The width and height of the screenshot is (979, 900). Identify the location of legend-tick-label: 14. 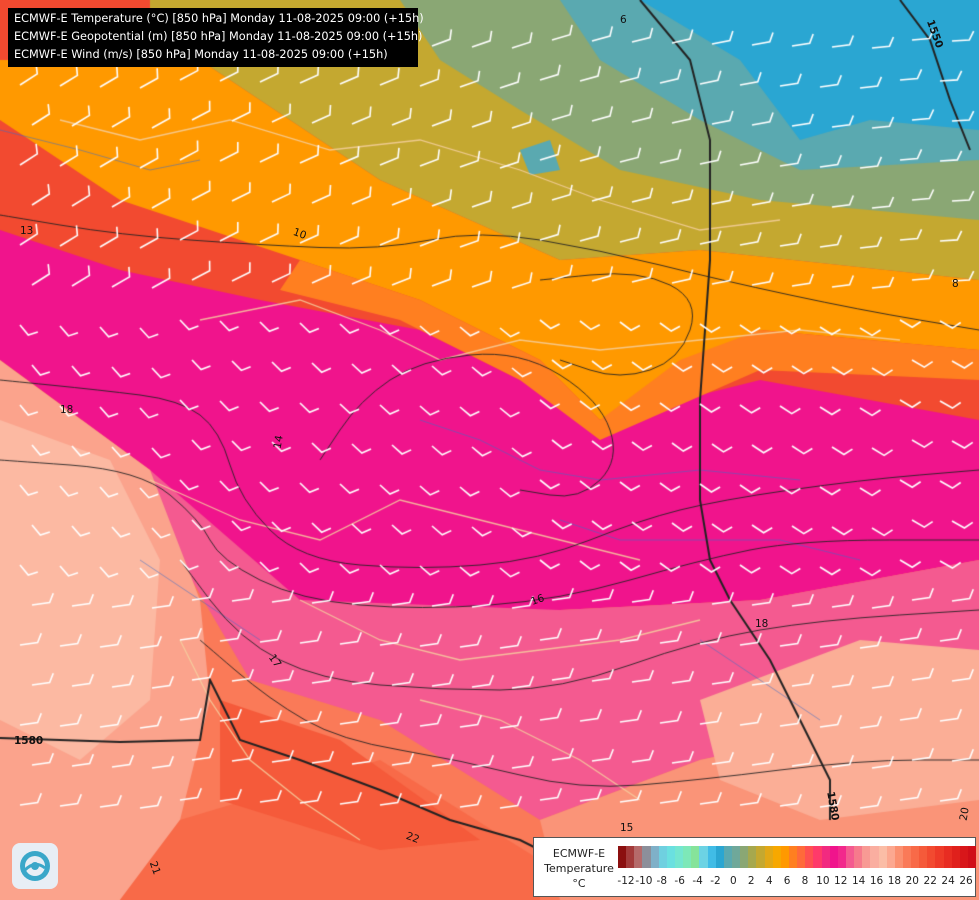
(858, 881).